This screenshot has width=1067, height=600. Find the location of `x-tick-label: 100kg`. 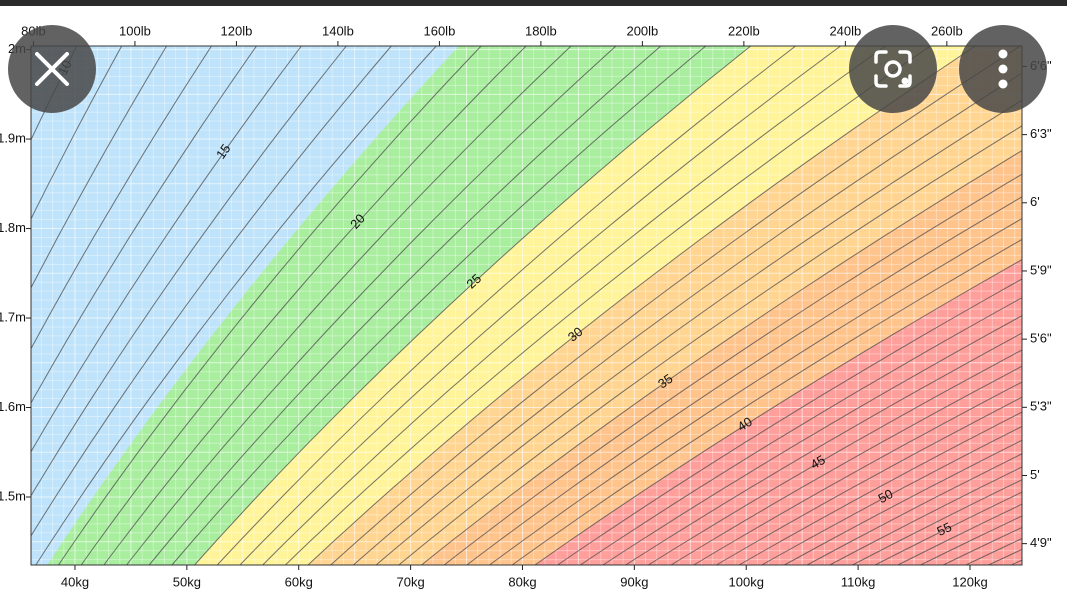

x-tick-label: 100kg is located at coordinates (746, 581).